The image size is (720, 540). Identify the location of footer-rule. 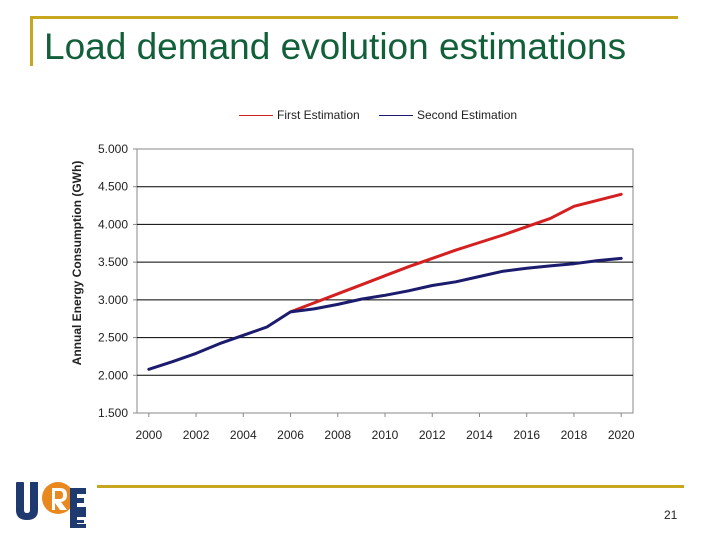
(390, 486).